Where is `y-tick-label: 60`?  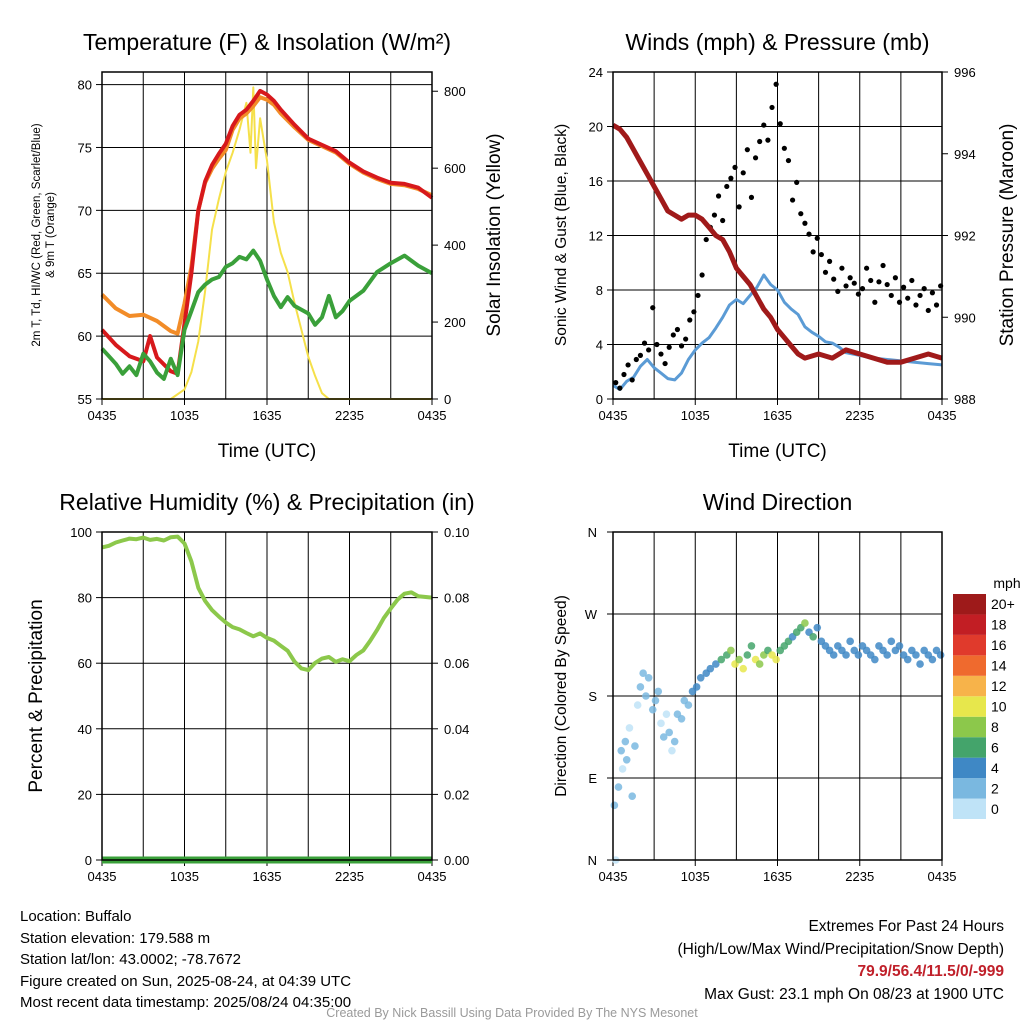 y-tick-label: 60 is located at coordinates (85, 336).